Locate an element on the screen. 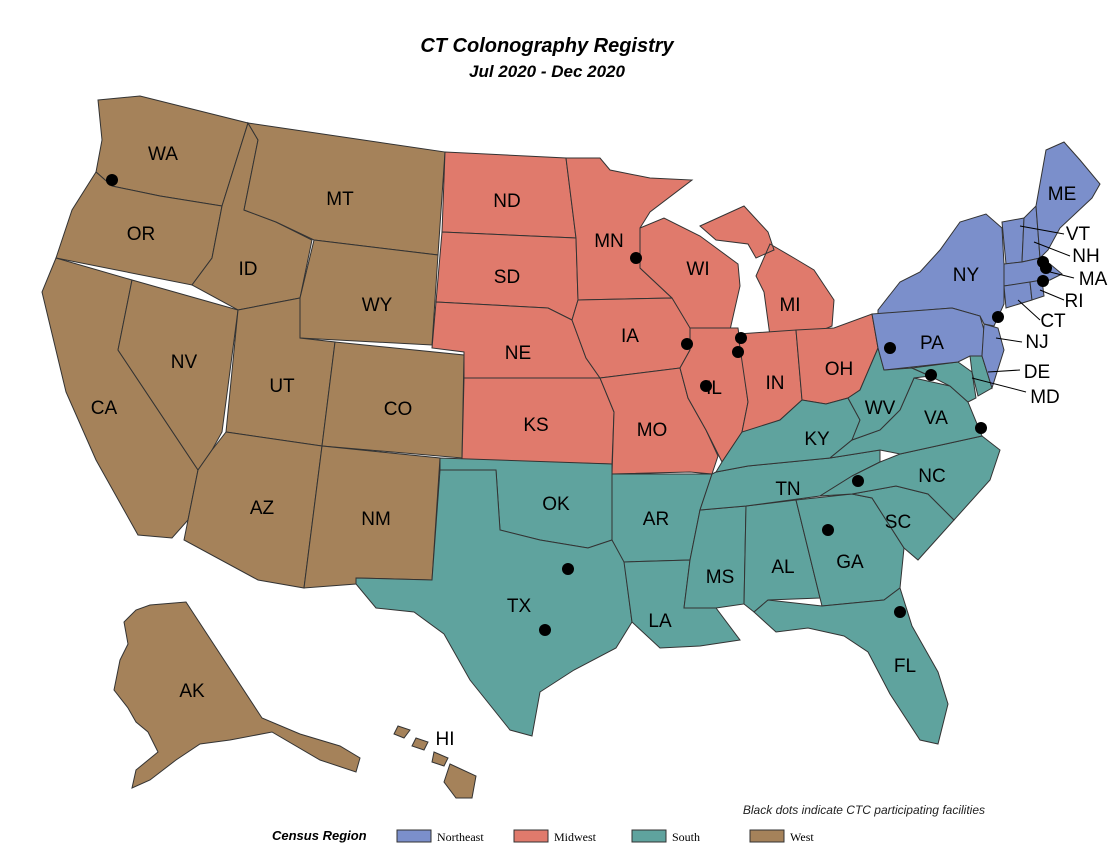 The height and width of the screenshot is (848, 1114). label-ms: MS is located at coordinates (720, 577).